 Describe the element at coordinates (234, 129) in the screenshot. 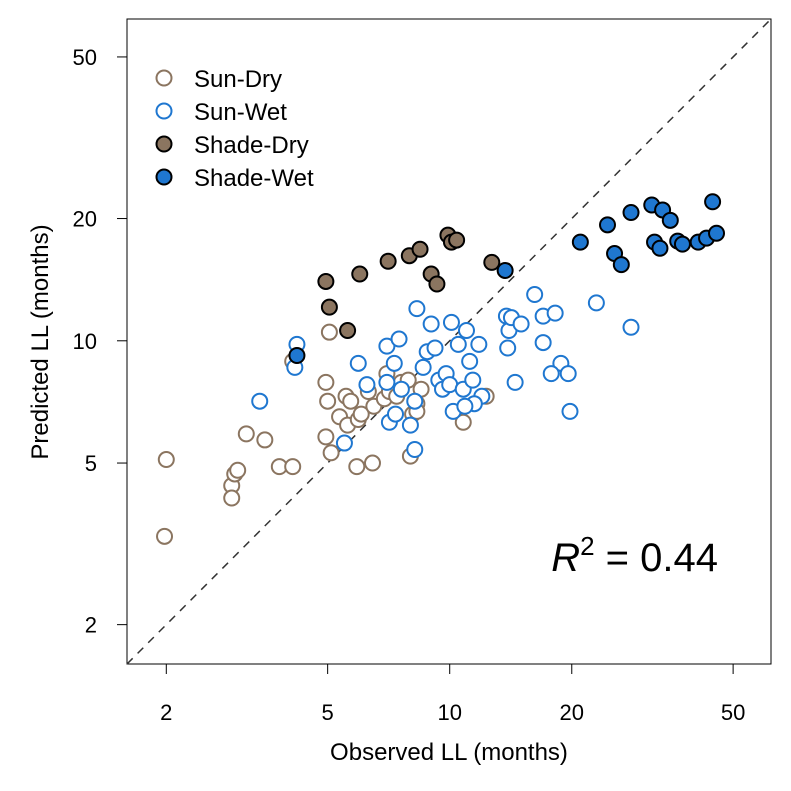

I see `legend: Sun-Dry Sun-Wet Shade-Dry Shade-Wet` at that location.